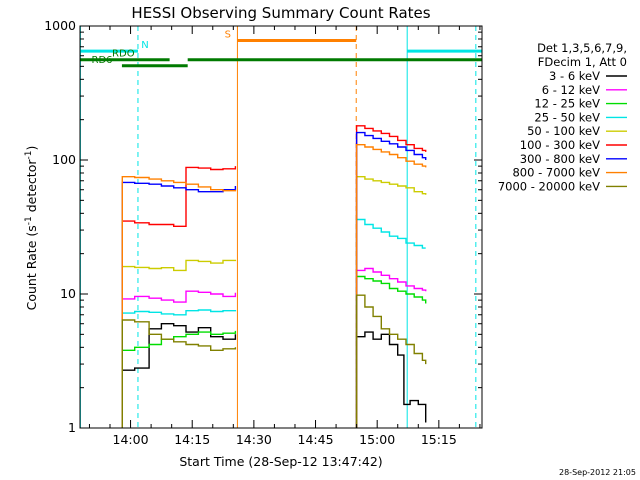 Image resolution: width=640 pixels, height=480 pixels. Describe the element at coordinates (574, 76) in the screenshot. I see `legend-label-0: 3 - 6 keV` at that location.